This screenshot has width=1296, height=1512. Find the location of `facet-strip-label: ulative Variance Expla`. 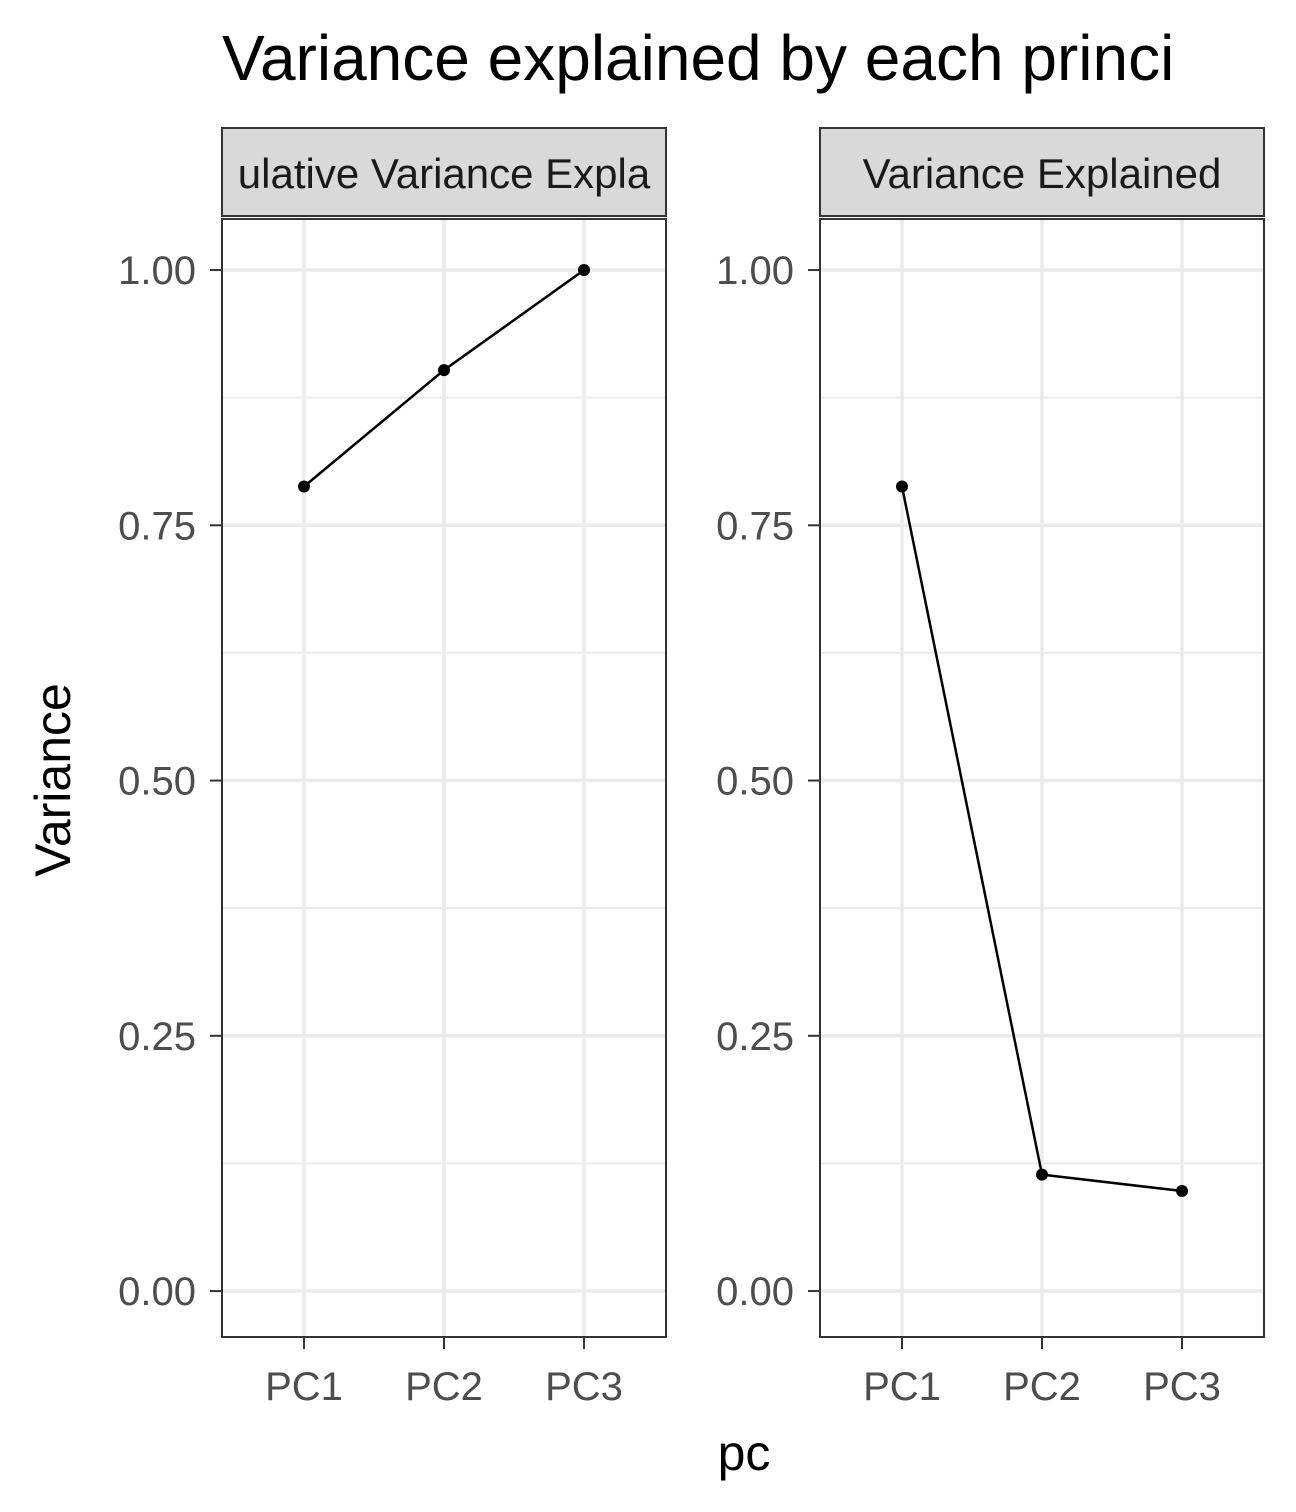

facet-strip-label: ulative Variance Expla is located at coordinates (444, 173).